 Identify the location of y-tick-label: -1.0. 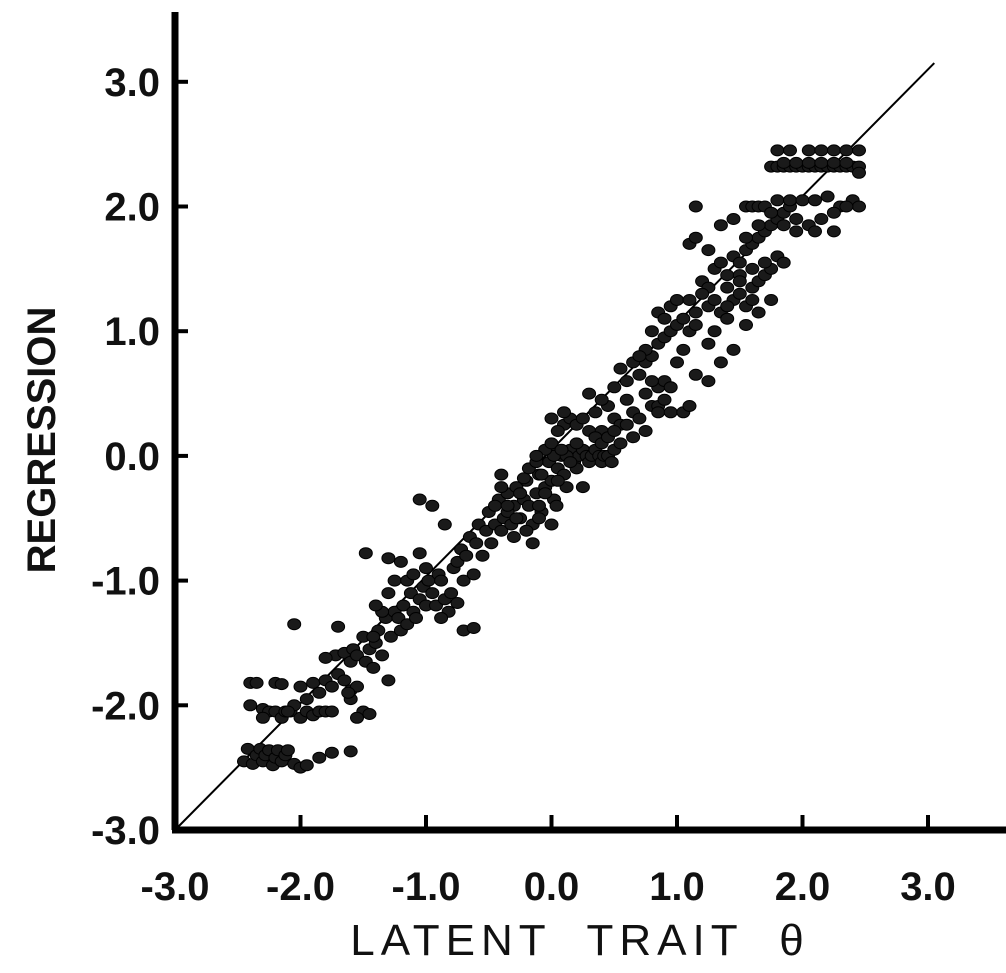
(125, 582).